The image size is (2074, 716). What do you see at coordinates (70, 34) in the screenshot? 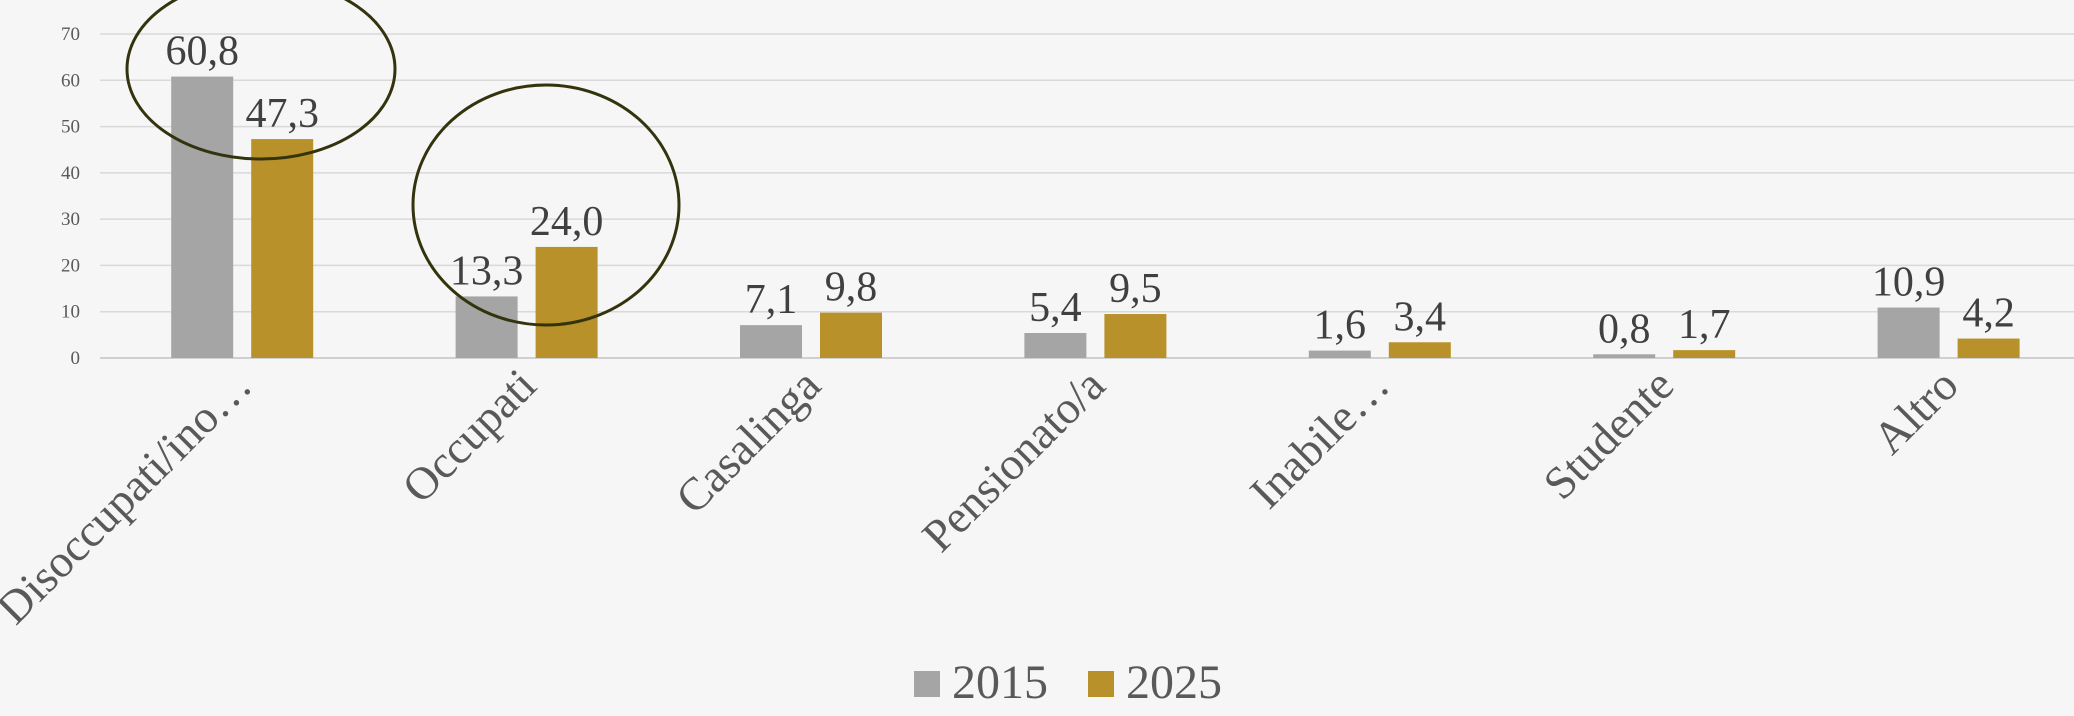
I see `y-tick-label: 70` at bounding box center [70, 34].